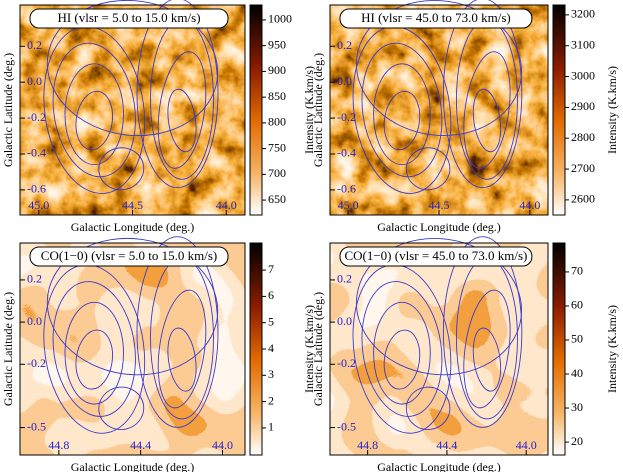  Describe the element at coordinates (577, 305) in the screenshot. I see `colorbar-tick-label: 60` at that location.